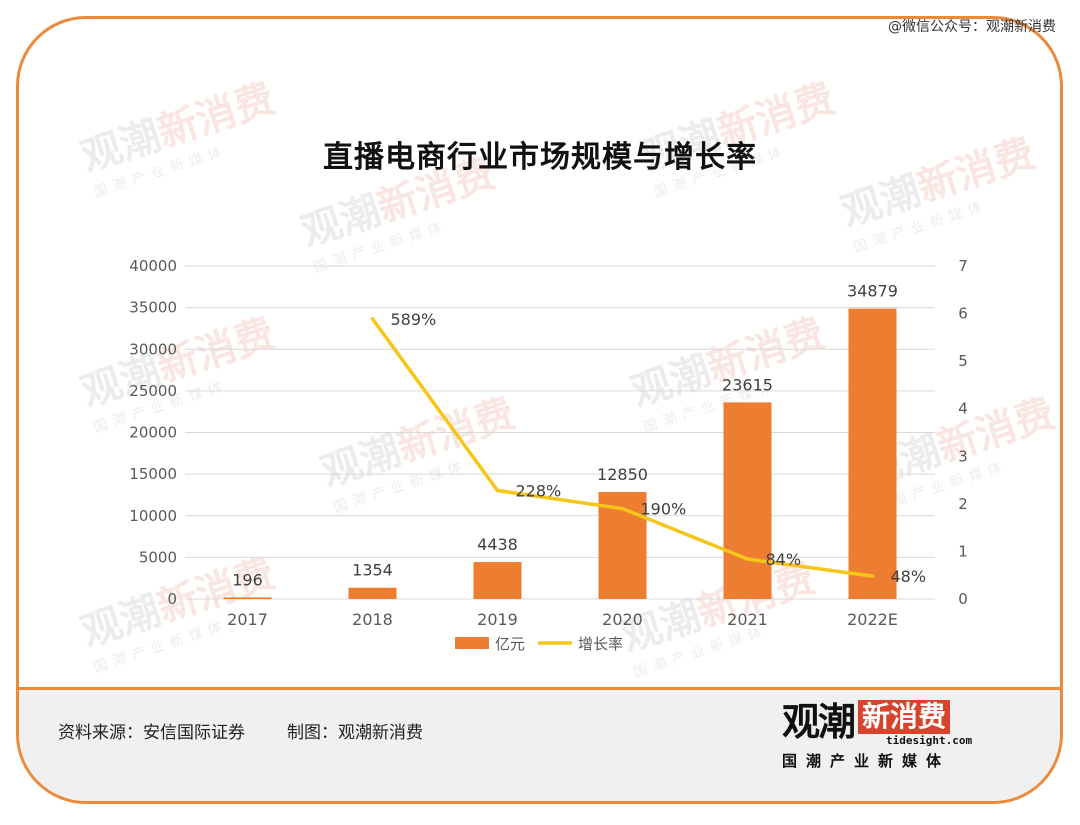  What do you see at coordinates (153, 474) in the screenshot?
I see `y-left-tick-label: 15000` at bounding box center [153, 474].